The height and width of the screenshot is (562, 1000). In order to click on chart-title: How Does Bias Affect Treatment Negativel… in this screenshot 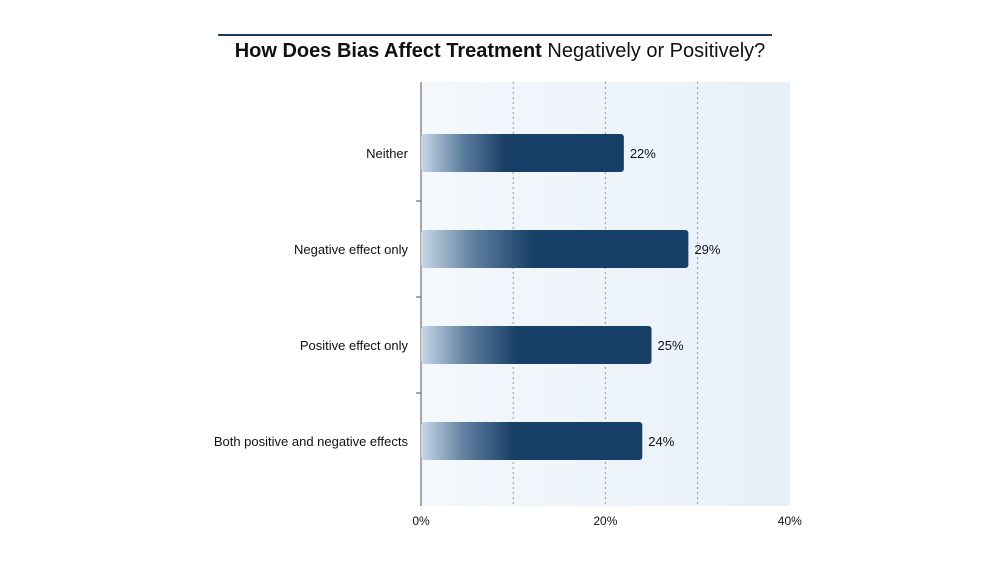, I will do `click(500, 51)`.